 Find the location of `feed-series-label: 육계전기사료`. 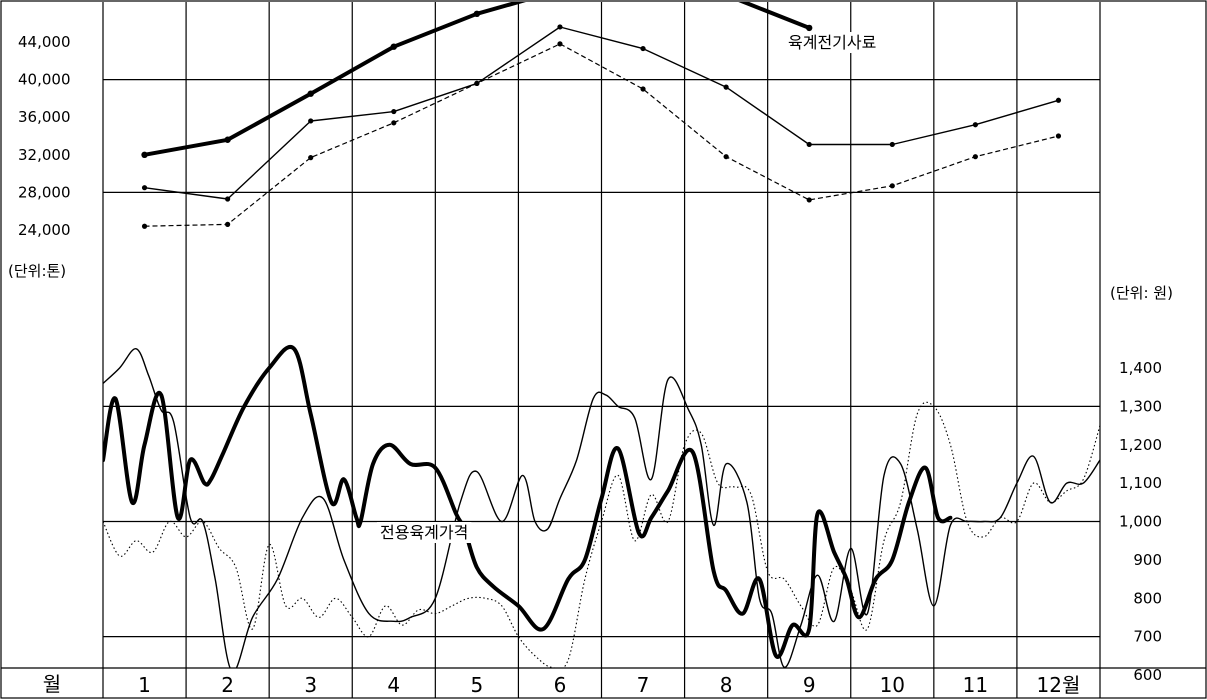

feed-series-label: 육계전기사료 is located at coordinates (832, 42).